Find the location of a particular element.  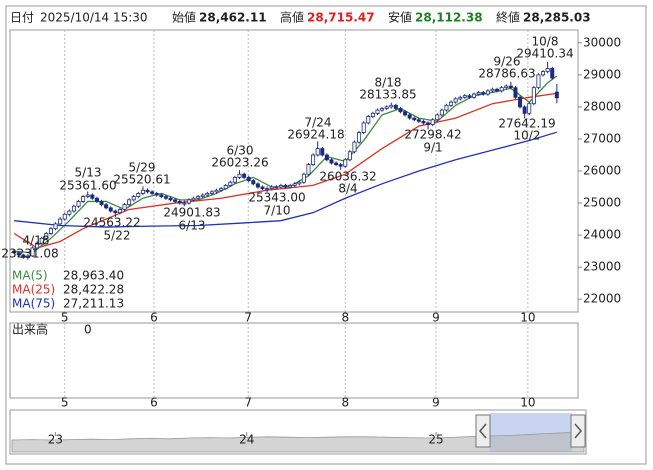

annotation-price: 28786.63 is located at coordinates (506, 74).